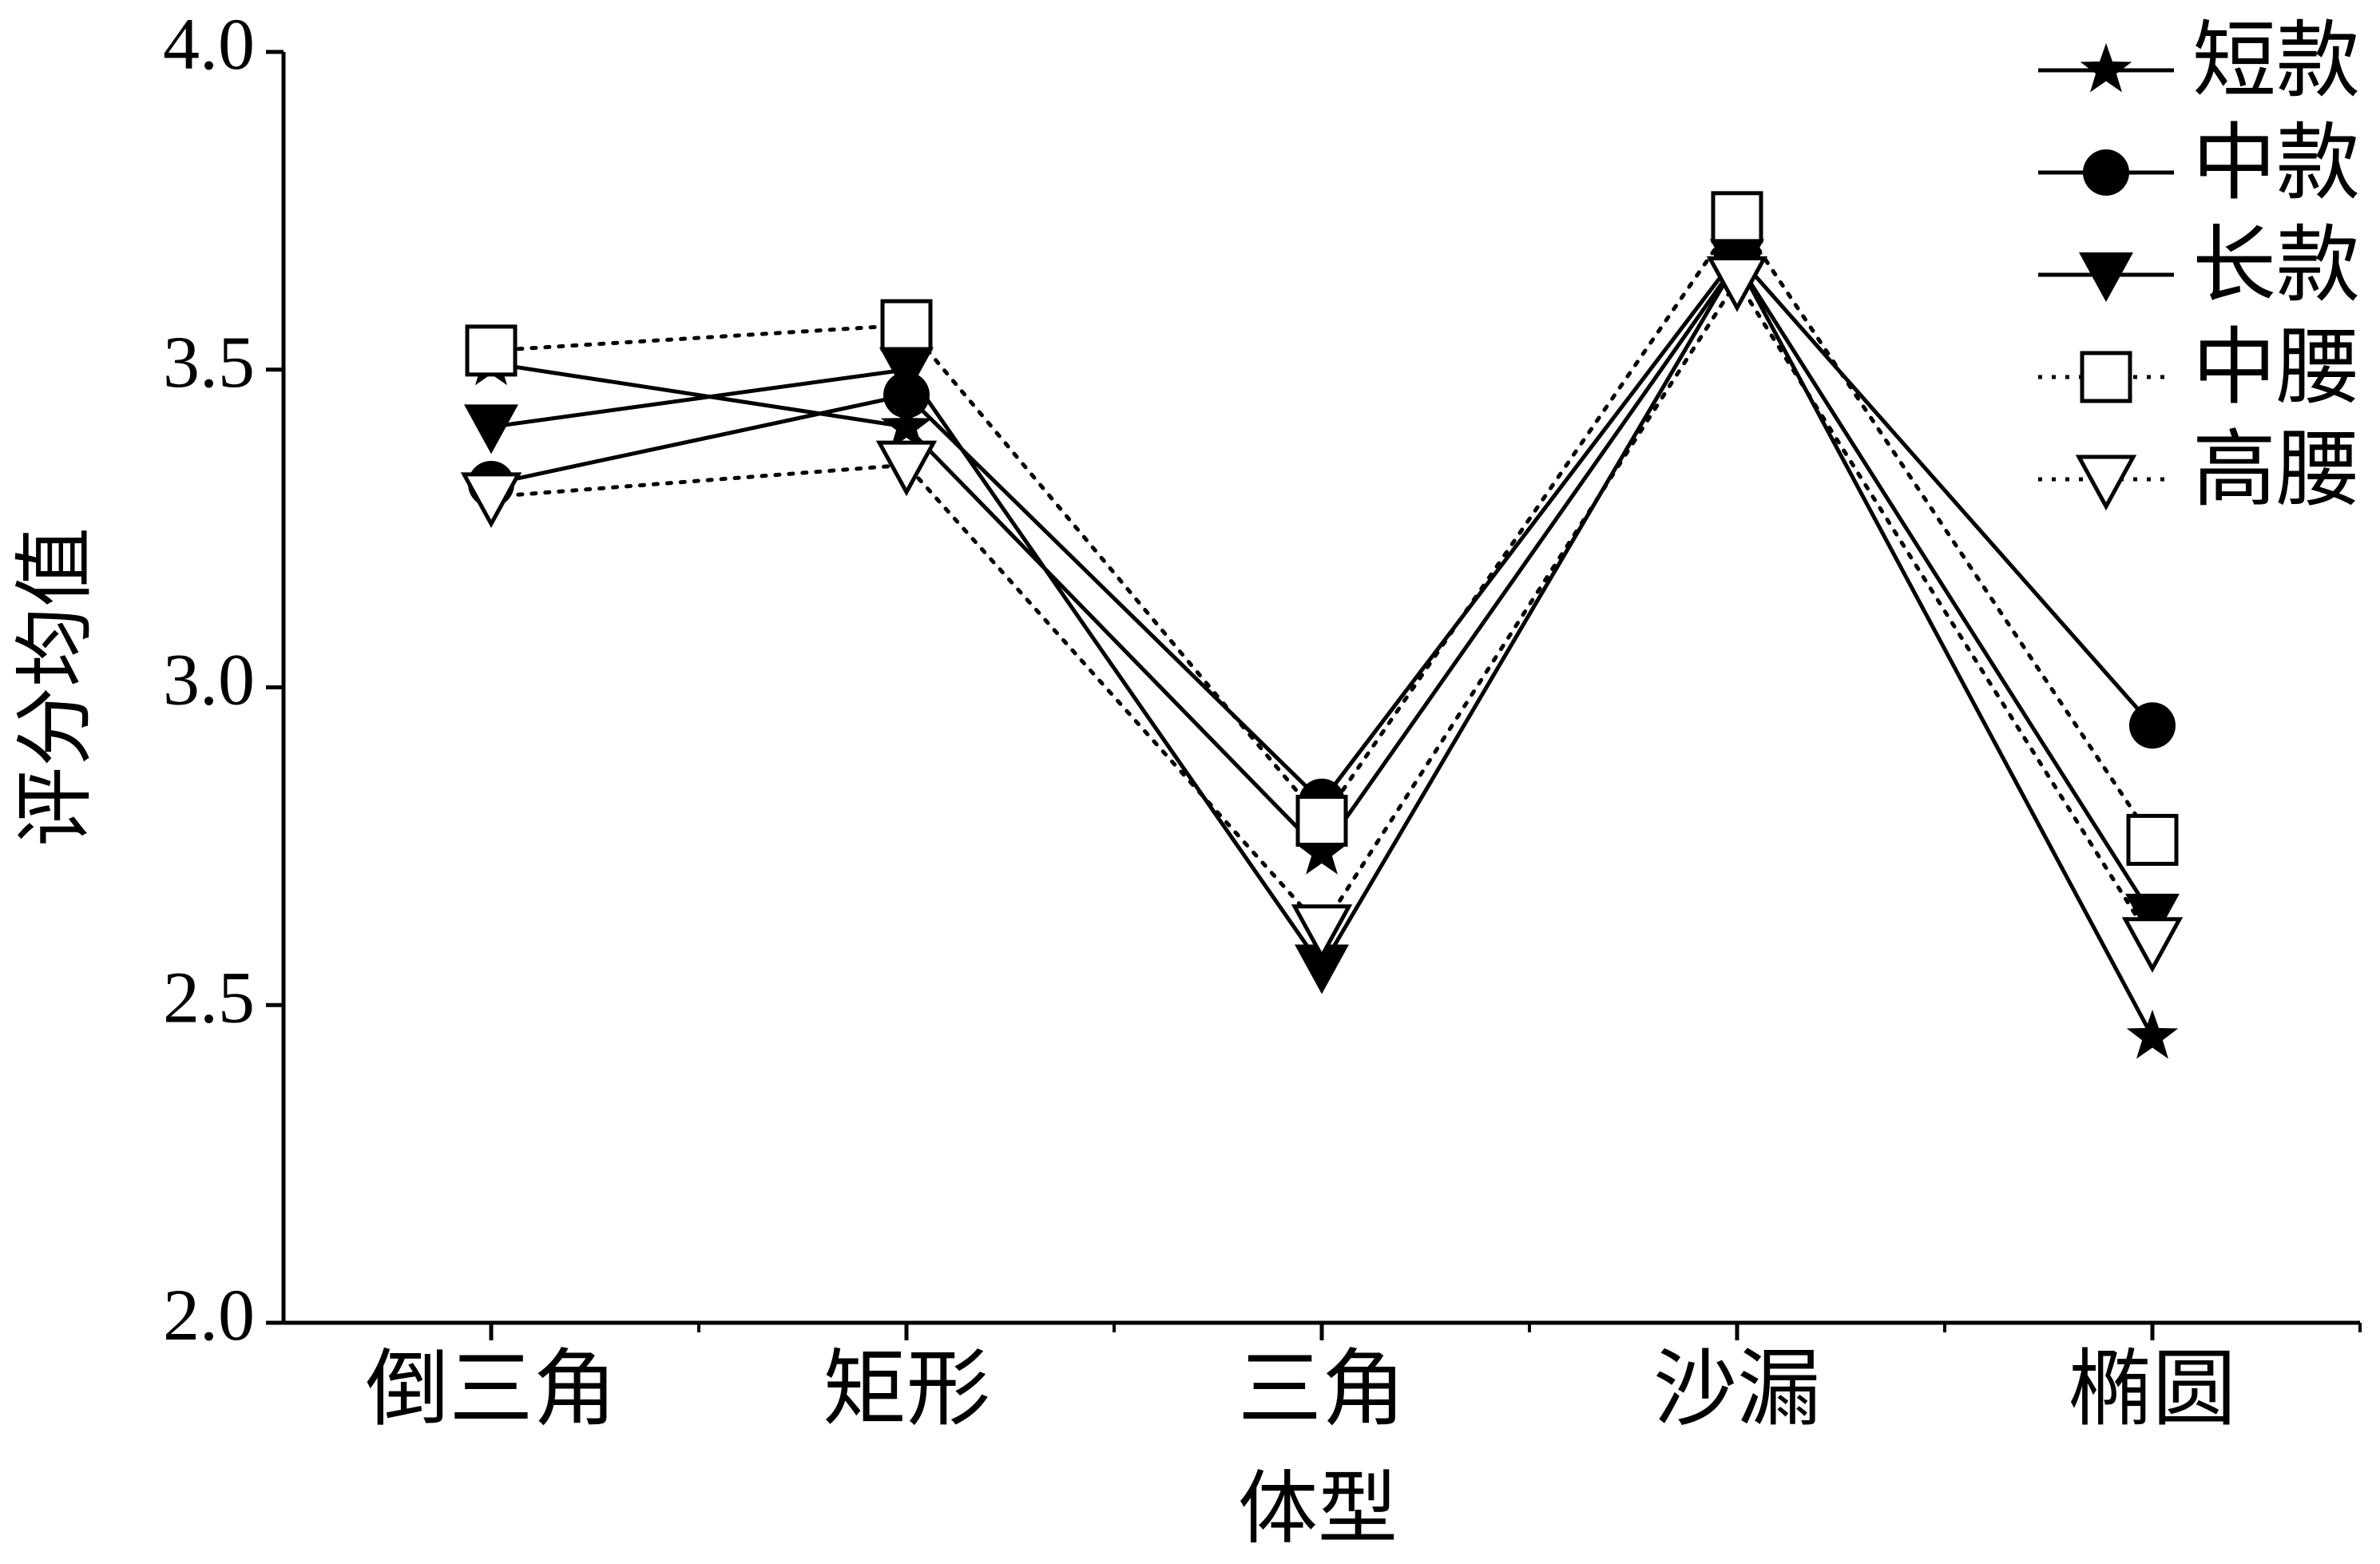 Image resolution: width=2380 pixels, height=1564 pixels. I want to click on legend-entry: 短款, so click(2199, 61).